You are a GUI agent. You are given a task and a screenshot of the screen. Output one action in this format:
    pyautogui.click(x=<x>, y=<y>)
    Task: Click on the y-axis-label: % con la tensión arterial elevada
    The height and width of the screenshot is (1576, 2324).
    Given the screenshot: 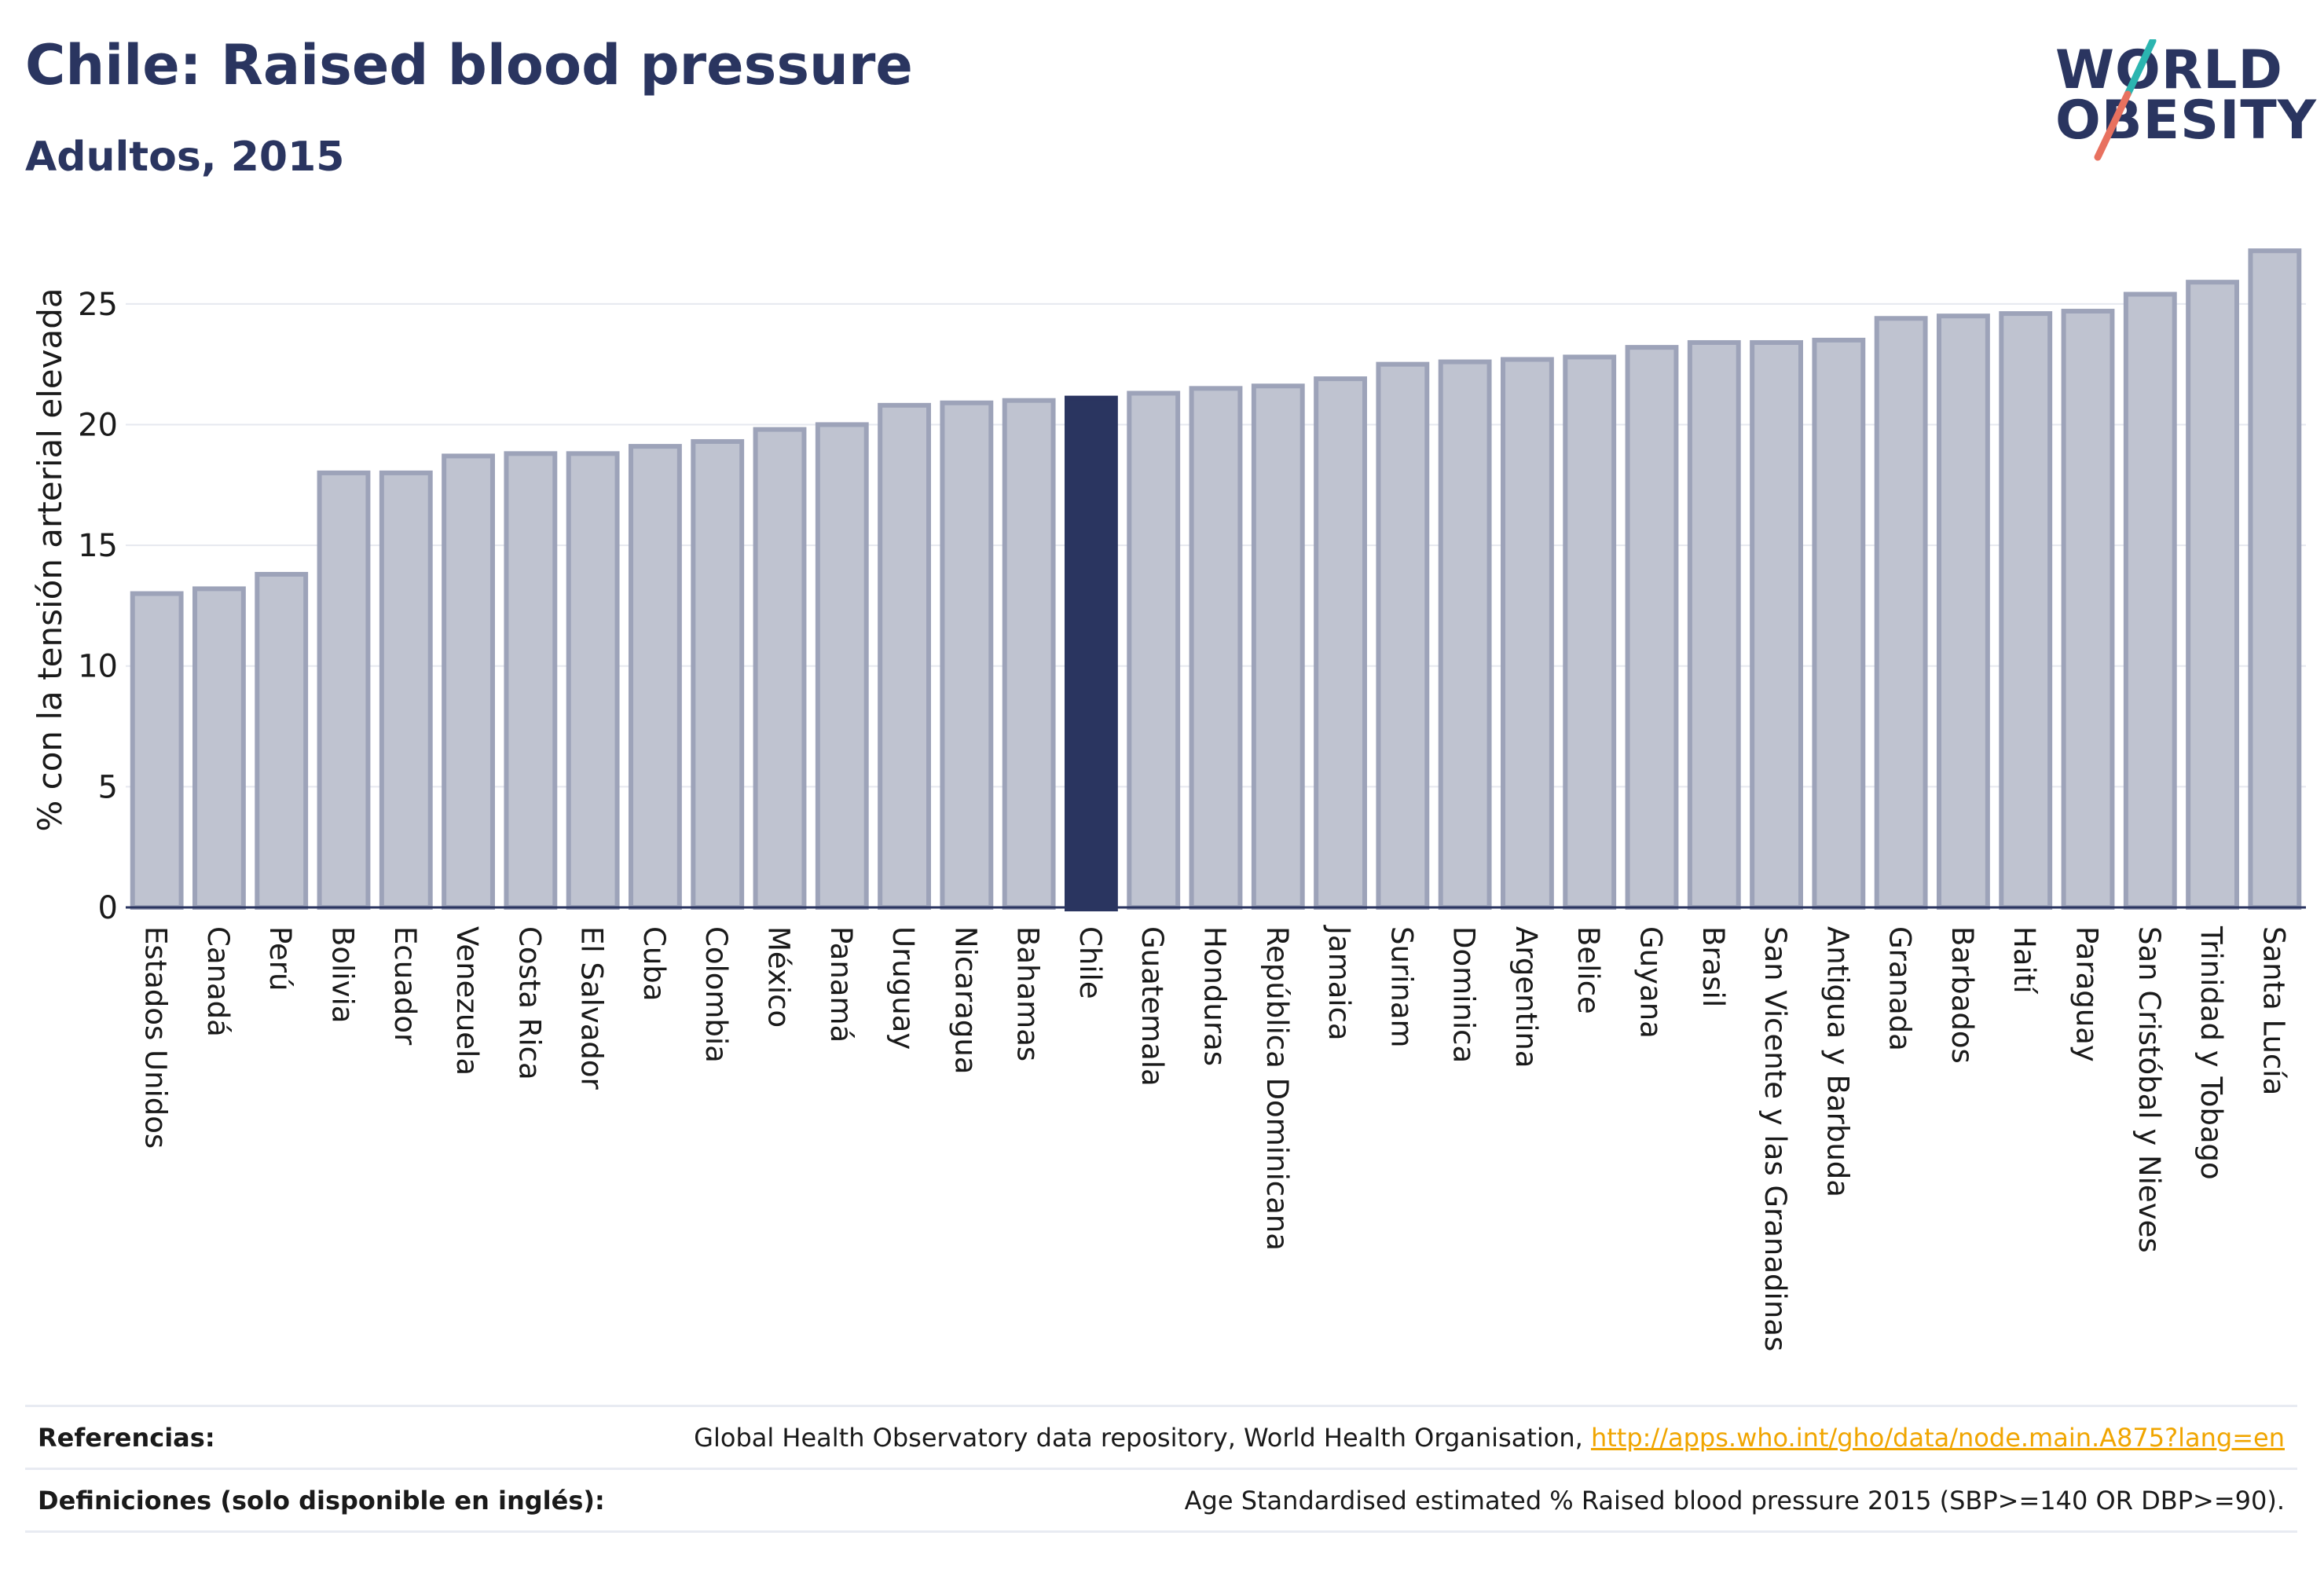 What is the action you would take?
    pyautogui.click(x=50, y=559)
    